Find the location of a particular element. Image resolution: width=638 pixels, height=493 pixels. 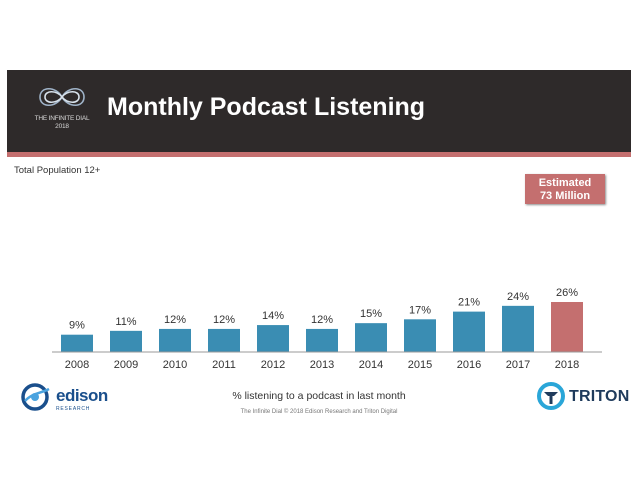

header-accent-line is located at coordinates (319, 154).